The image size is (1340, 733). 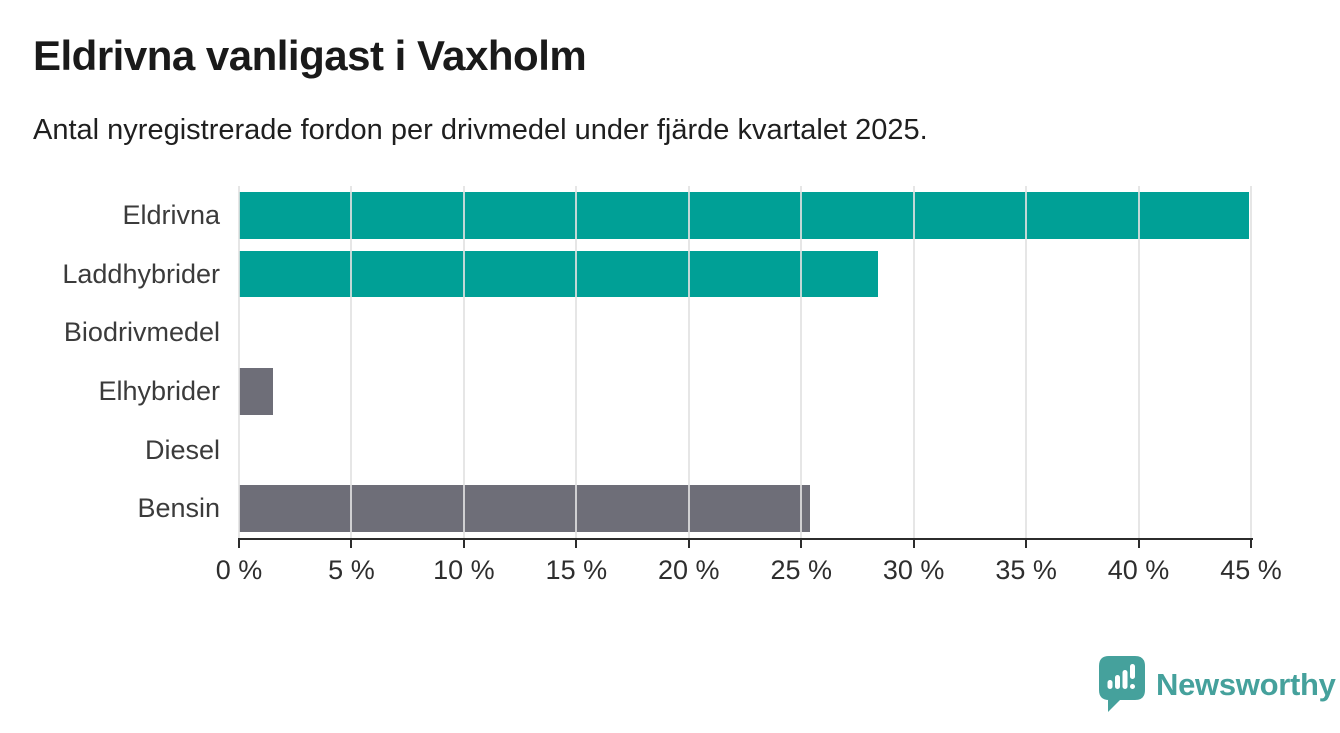 What do you see at coordinates (182, 449) in the screenshot?
I see `category-label-diesel: Diesel` at bounding box center [182, 449].